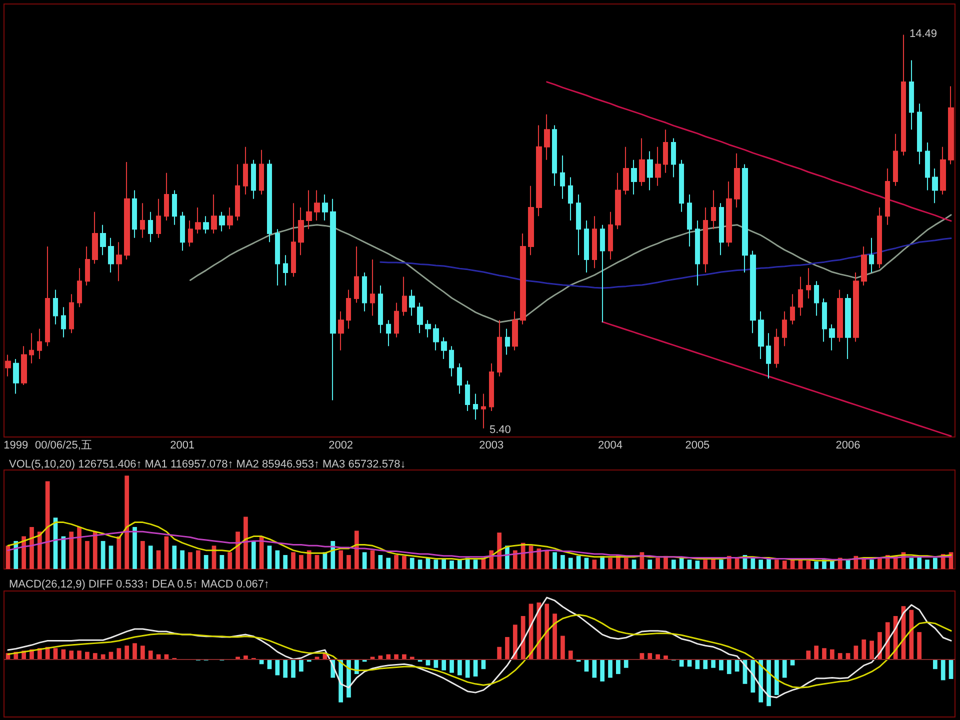 Image resolution: width=960 pixels, height=720 pixels. Describe the element at coordinates (923, 34) in the screenshot. I see `annotation: 14.49` at that location.